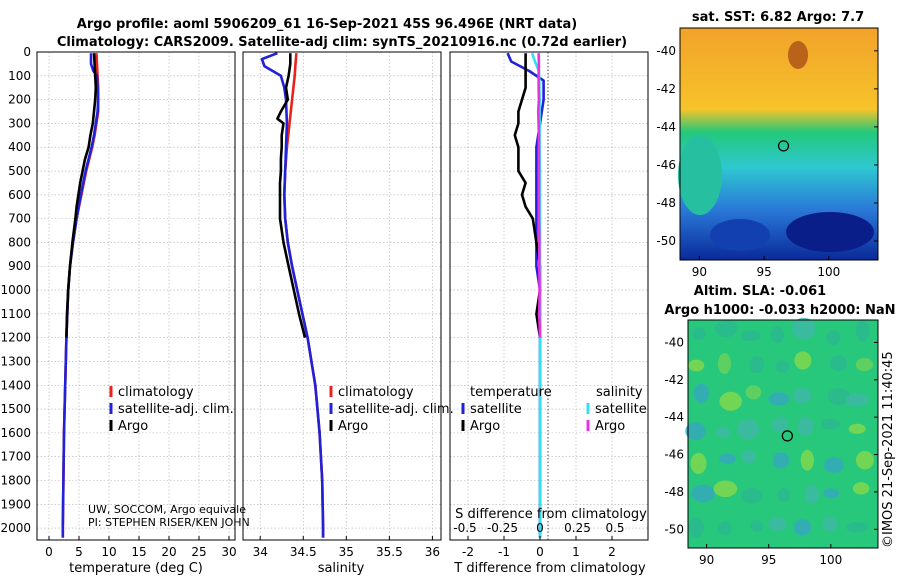  I want to click on map-y-tick-label: -44, so click(674, 417).